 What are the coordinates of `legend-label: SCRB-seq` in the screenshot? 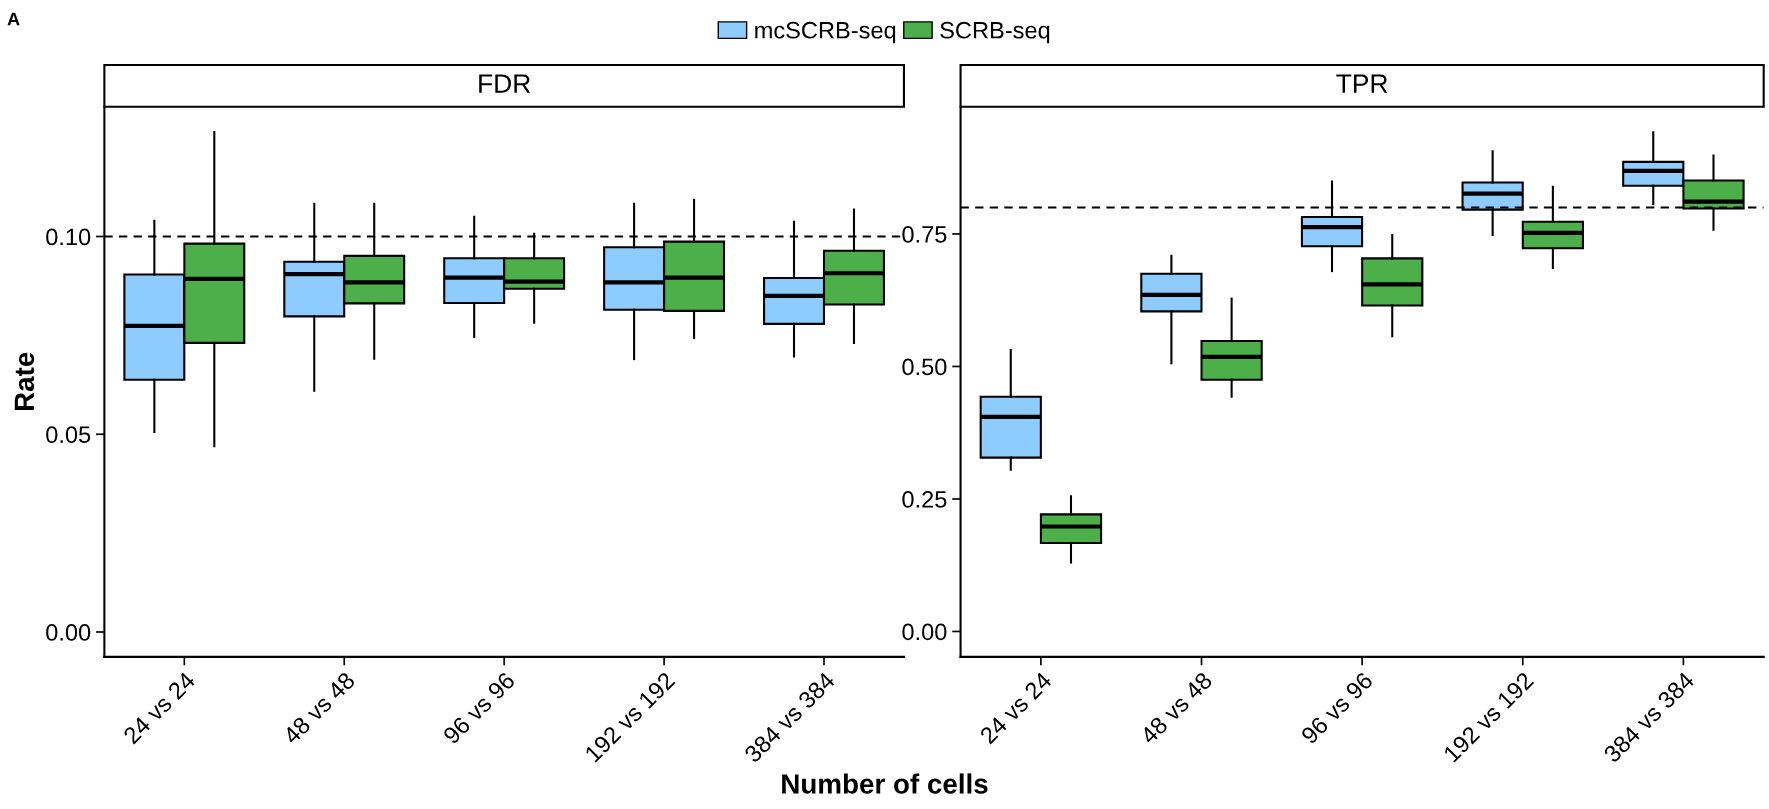 It's located at (995, 32).